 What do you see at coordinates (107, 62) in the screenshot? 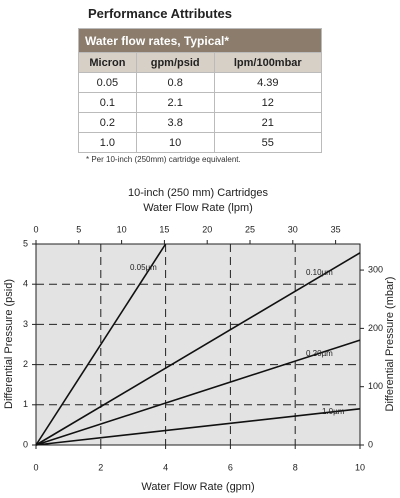
I see `column-header: Micron` at bounding box center [107, 62].